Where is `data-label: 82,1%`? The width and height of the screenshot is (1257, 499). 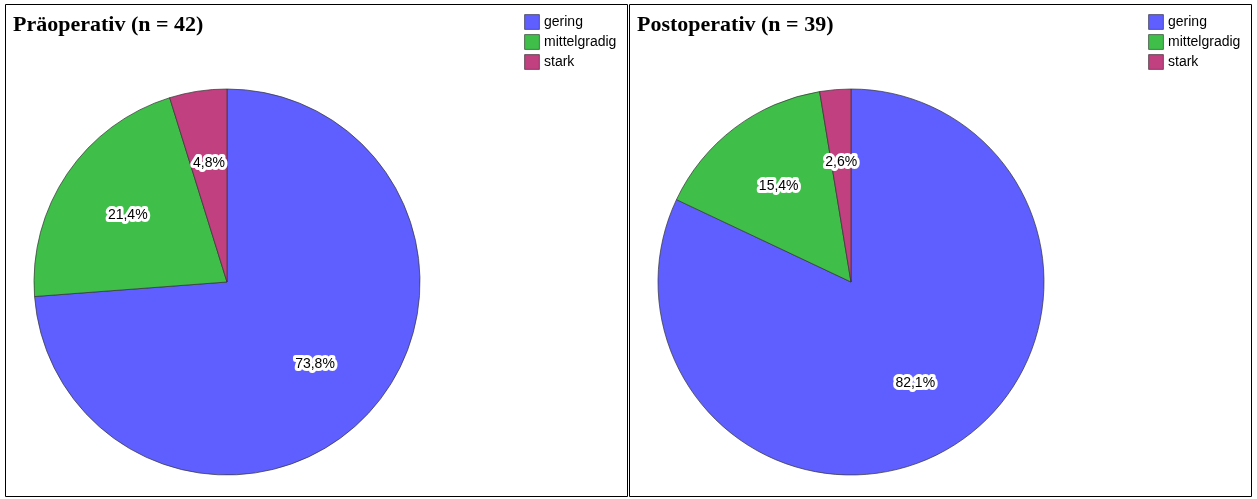
data-label: 82,1% is located at coordinates (915, 382).